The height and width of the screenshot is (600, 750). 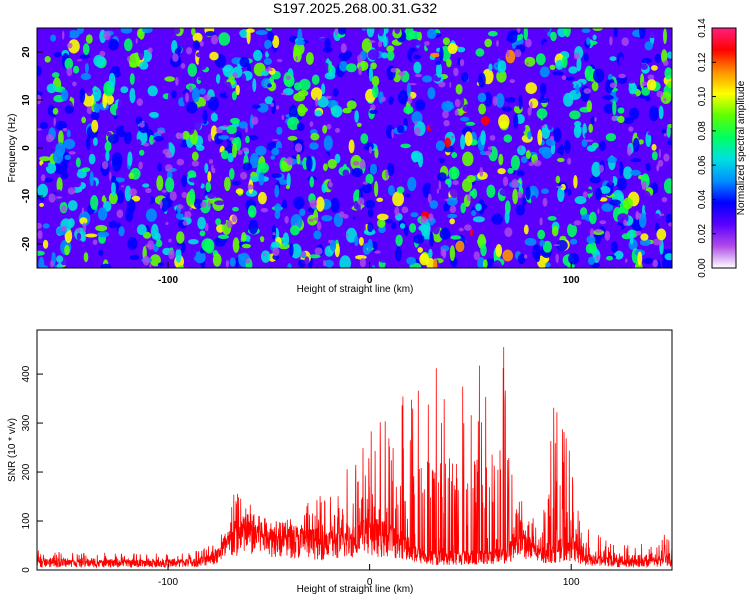 I want to click on snr-xtick-label: 0, so click(x=370, y=582).